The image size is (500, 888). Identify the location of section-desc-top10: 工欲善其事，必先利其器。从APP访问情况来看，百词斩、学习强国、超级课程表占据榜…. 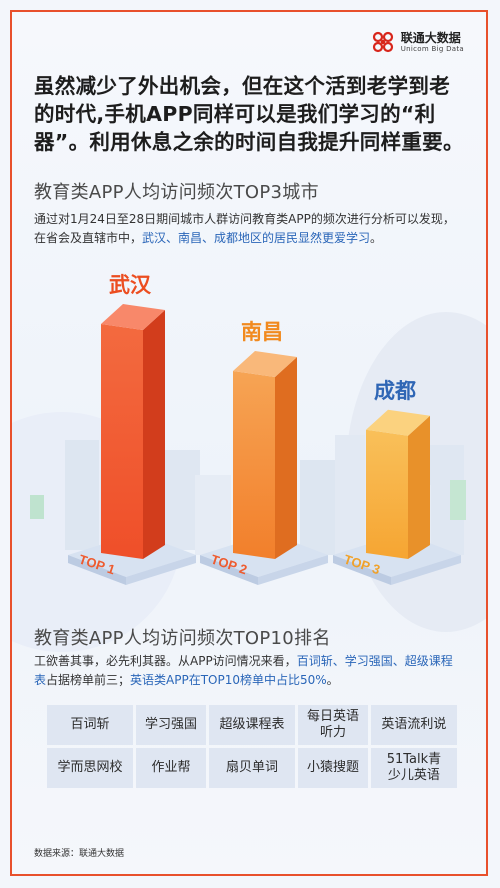
(249, 671).